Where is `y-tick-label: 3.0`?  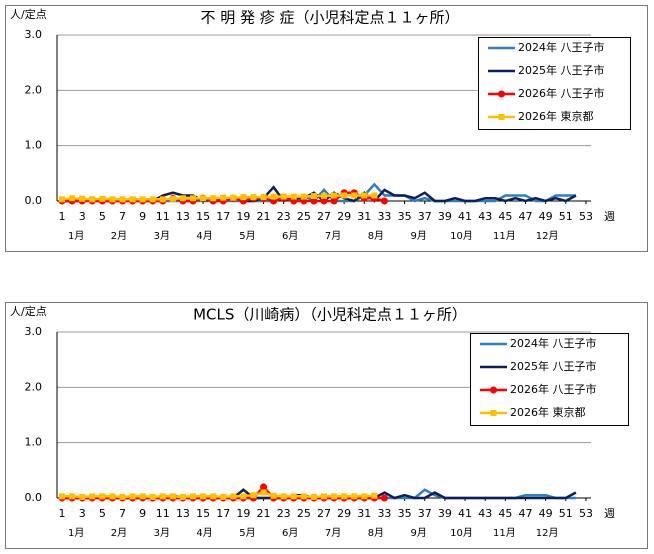
y-tick-label: 3.0 is located at coordinates (34, 331).